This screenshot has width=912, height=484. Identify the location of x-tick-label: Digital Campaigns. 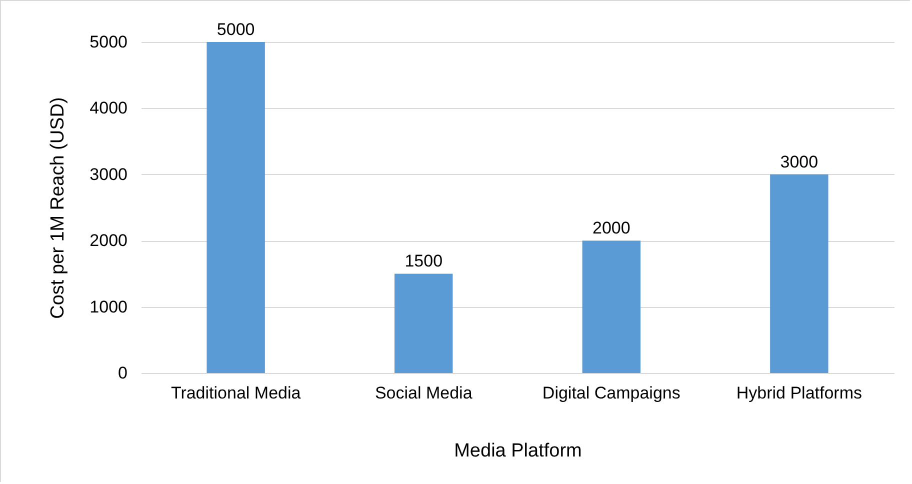
(611, 393).